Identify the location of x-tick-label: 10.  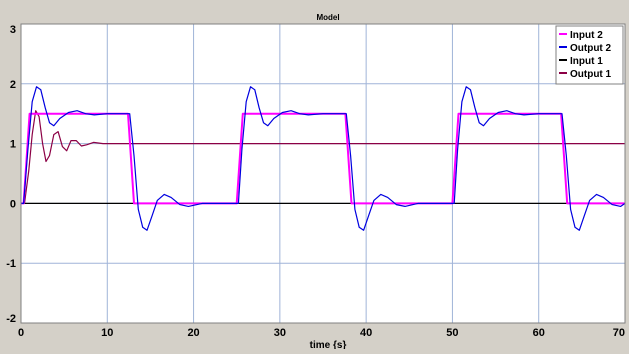
(107, 333).